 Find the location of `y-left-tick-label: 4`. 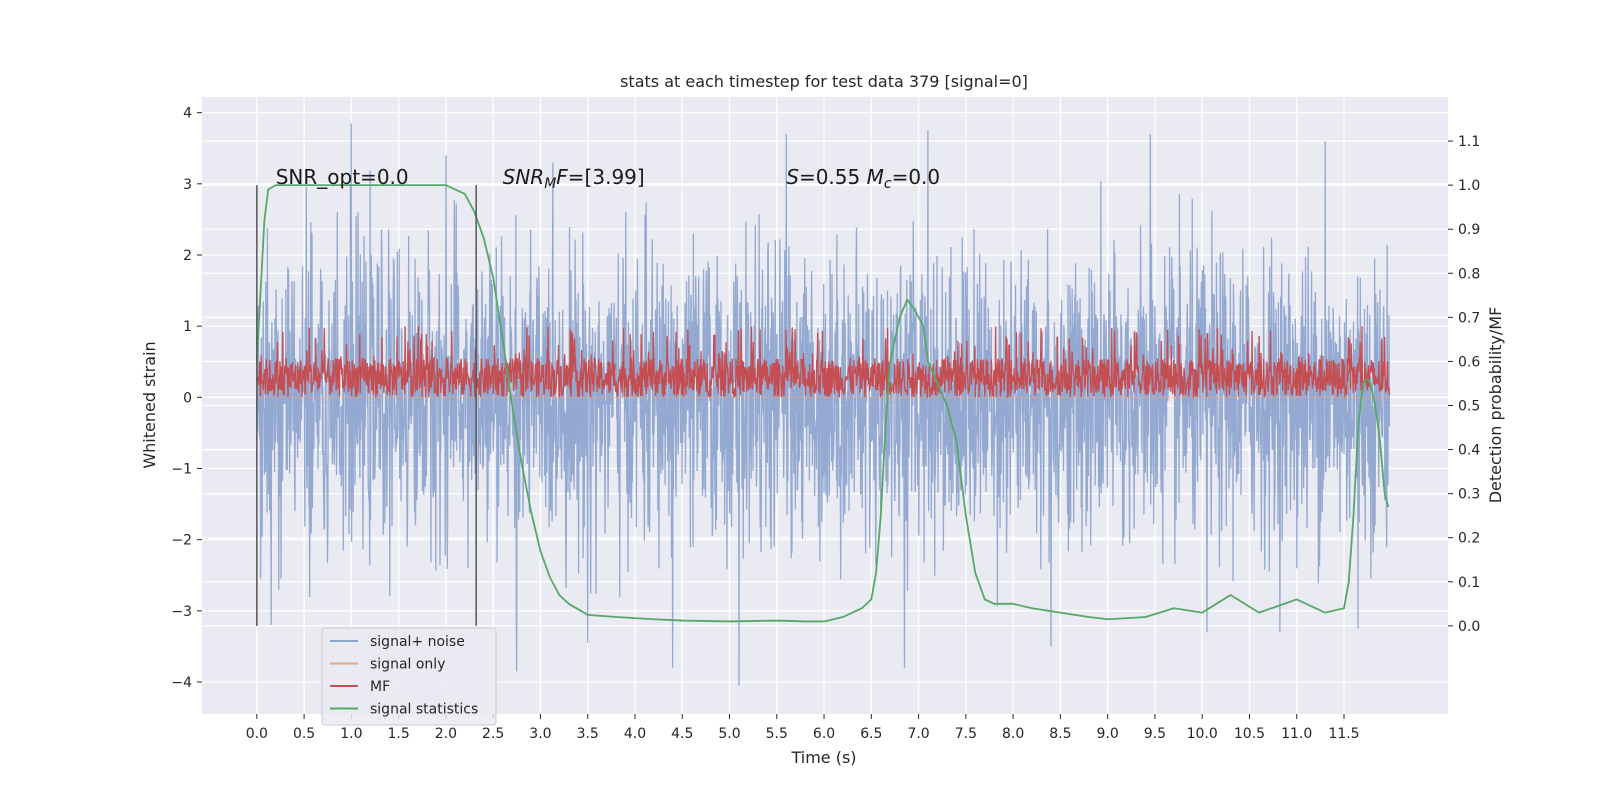

y-left-tick-label: 4 is located at coordinates (187, 114).